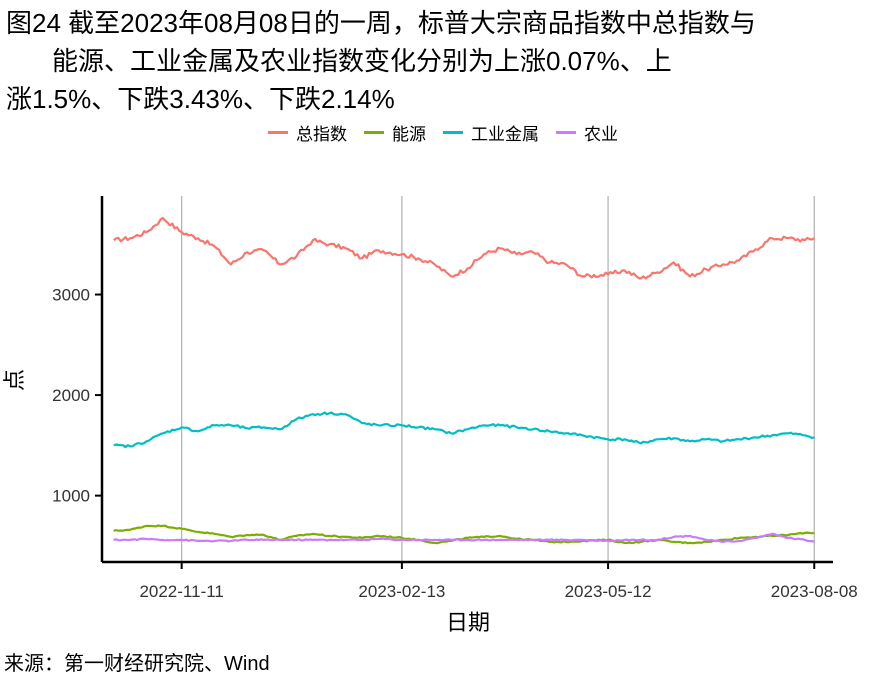 The height and width of the screenshot is (688, 885). Describe the element at coordinates (321, 134) in the screenshot. I see `legend-label-0: 总指数` at that location.